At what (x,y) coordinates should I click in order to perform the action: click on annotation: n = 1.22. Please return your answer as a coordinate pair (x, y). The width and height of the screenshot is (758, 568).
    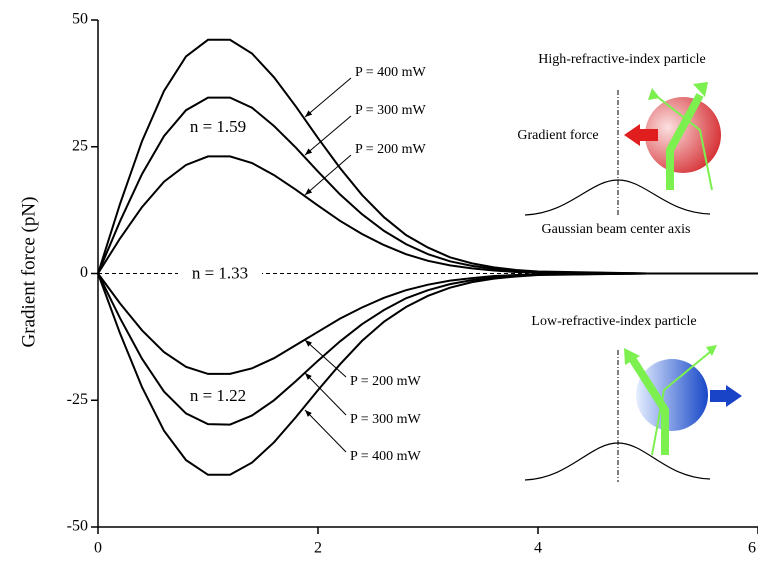
    Looking at the image, I should click on (218, 395).